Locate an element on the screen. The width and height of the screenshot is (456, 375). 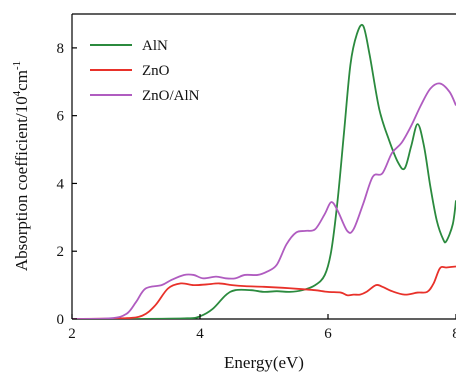
legend: AlN ZnO ZnO/AlN is located at coordinates (145, 71).